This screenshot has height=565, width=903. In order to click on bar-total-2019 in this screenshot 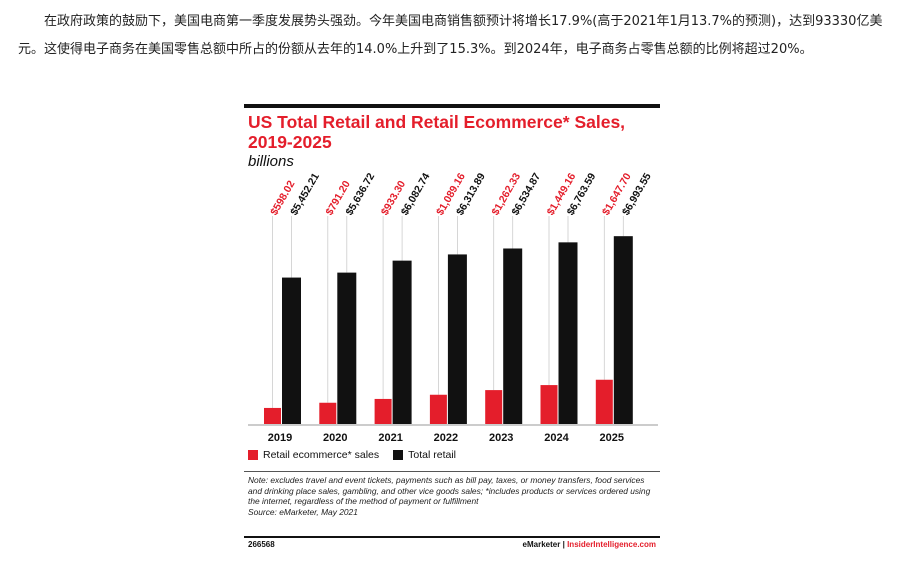, I will do `click(291, 350)`.